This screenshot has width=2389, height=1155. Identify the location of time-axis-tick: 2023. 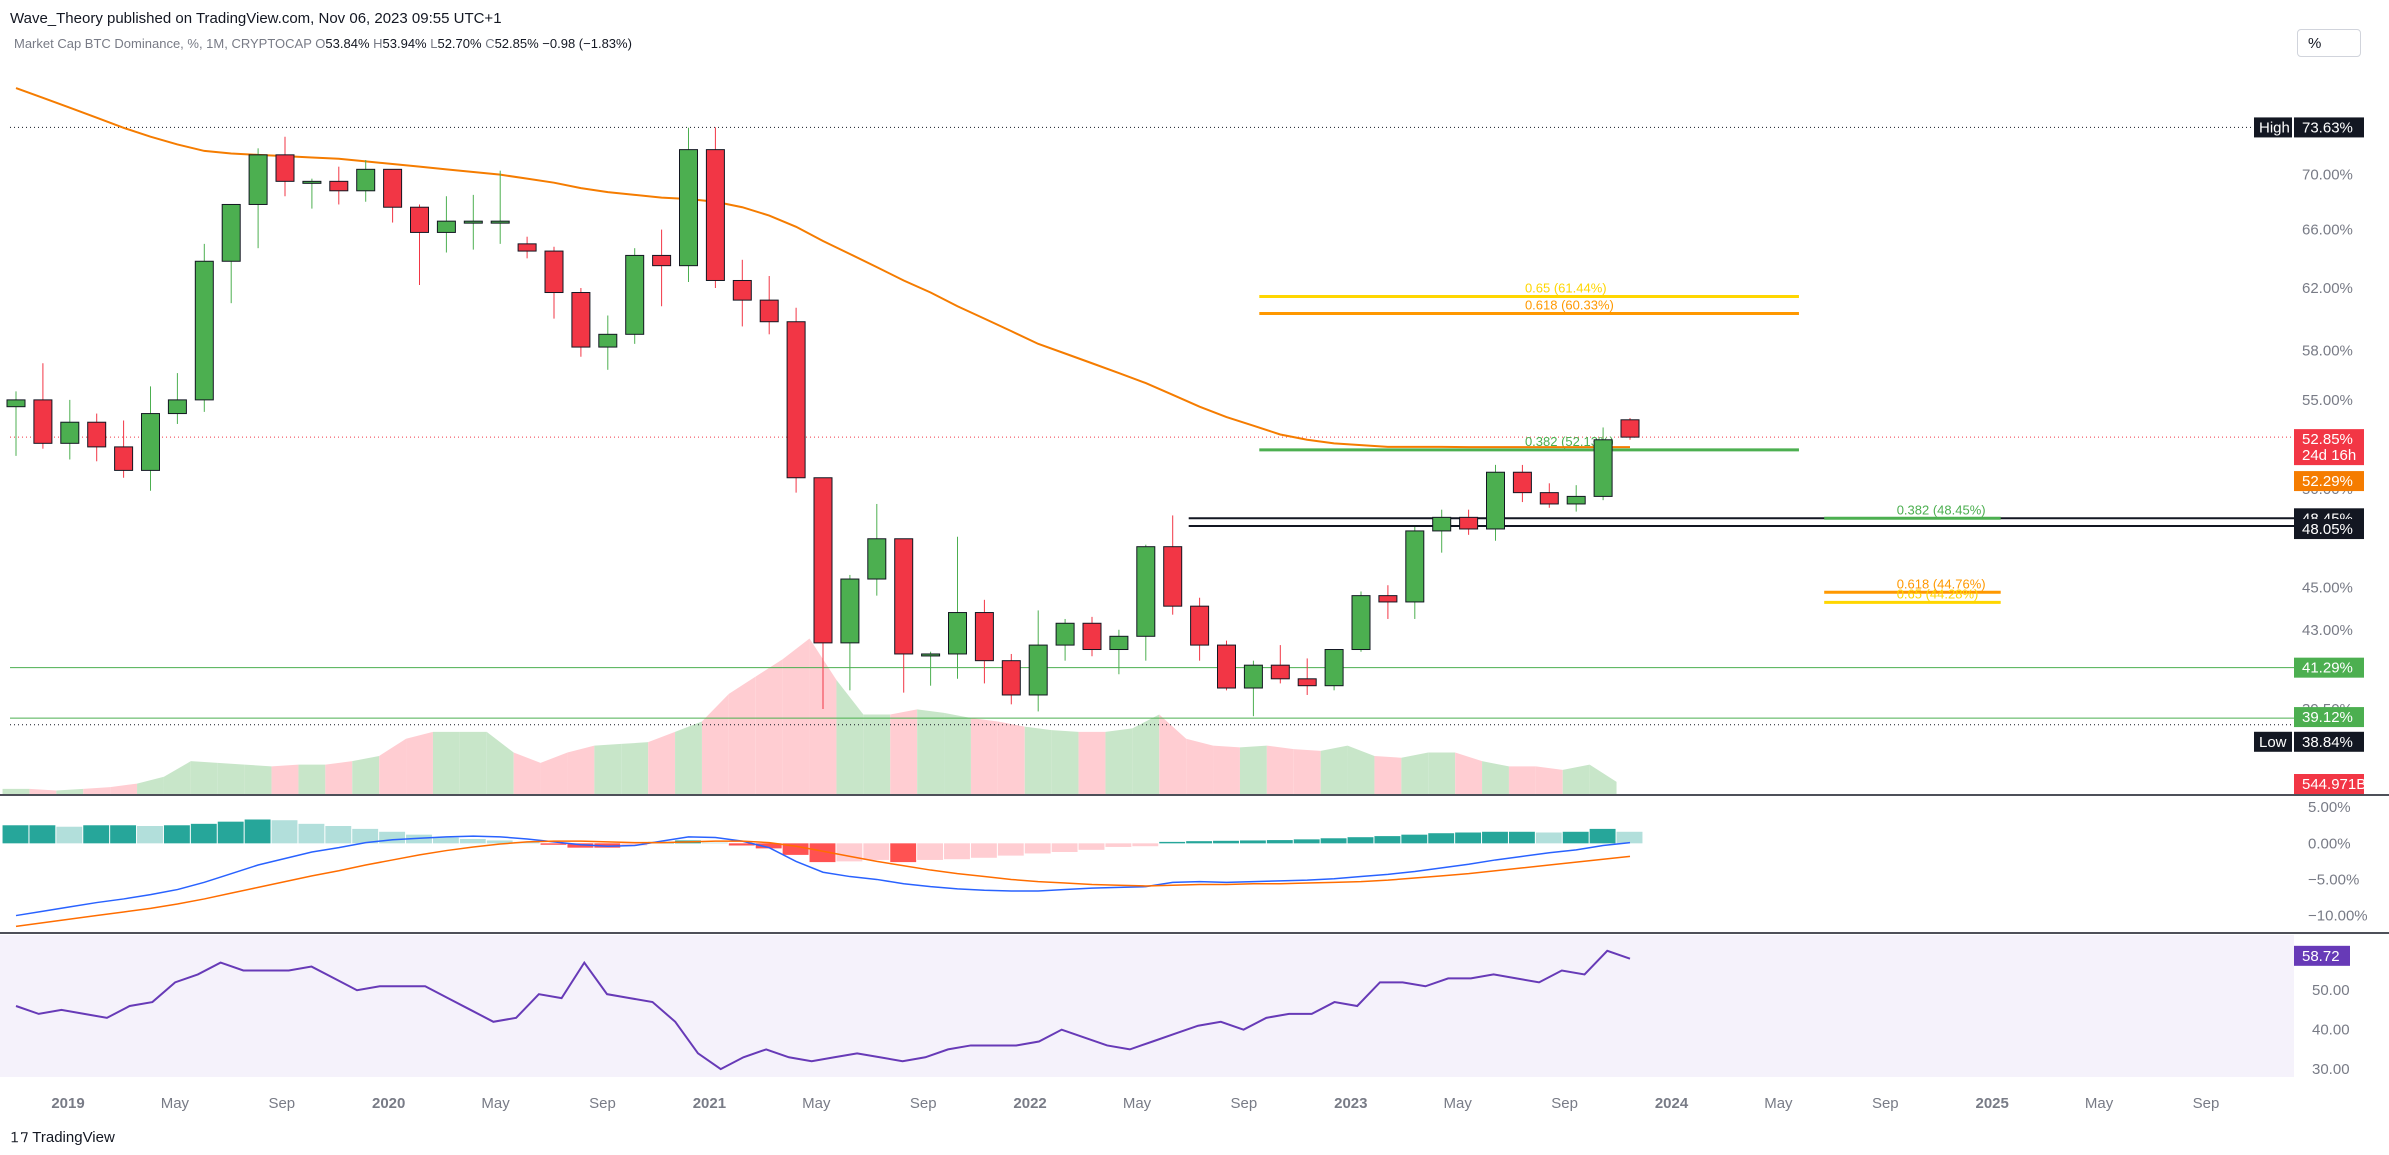
(1350, 1103).